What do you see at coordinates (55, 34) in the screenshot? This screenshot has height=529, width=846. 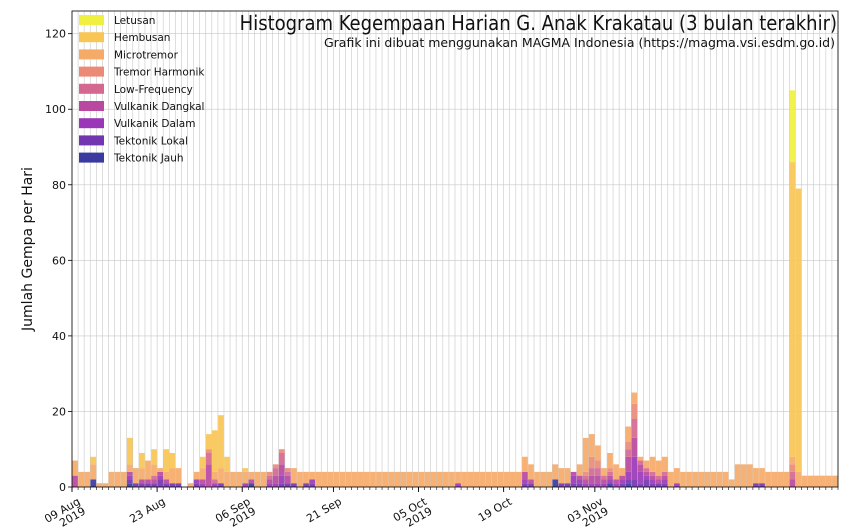 I see `y-tick-label: 120` at bounding box center [55, 34].